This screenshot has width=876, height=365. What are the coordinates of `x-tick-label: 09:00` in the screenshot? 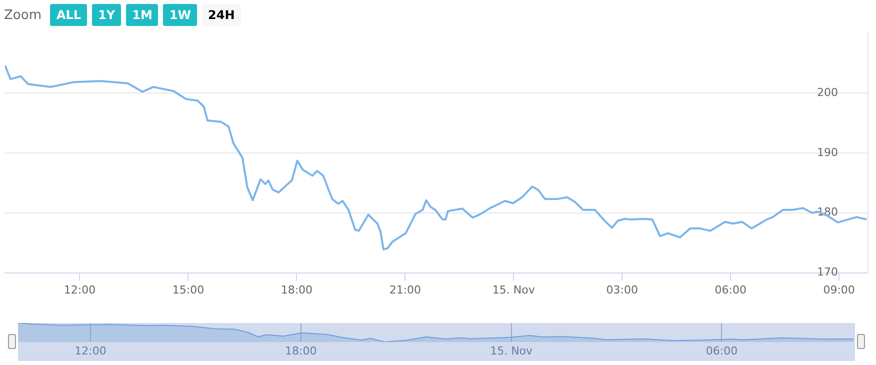 It's located at (839, 289).